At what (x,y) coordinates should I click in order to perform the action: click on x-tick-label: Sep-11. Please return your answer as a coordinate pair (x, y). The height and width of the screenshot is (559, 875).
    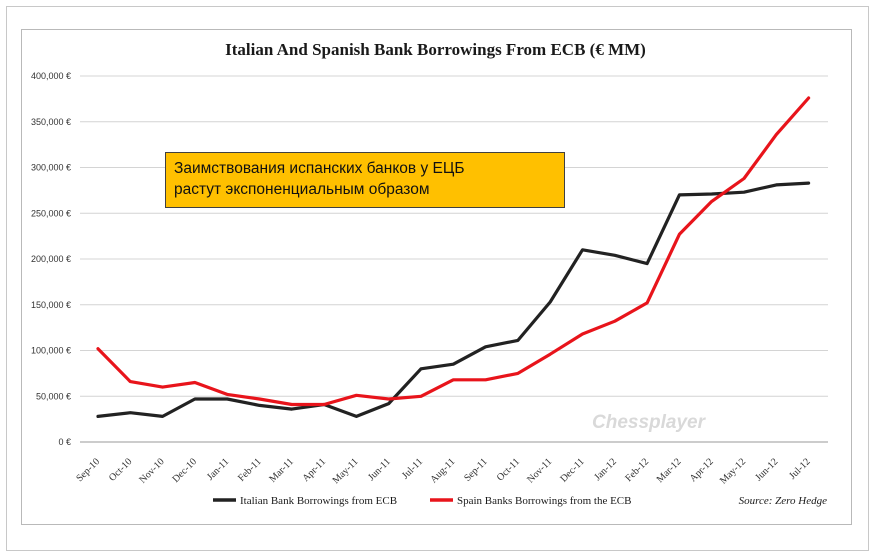
    Looking at the image, I should click on (476, 470).